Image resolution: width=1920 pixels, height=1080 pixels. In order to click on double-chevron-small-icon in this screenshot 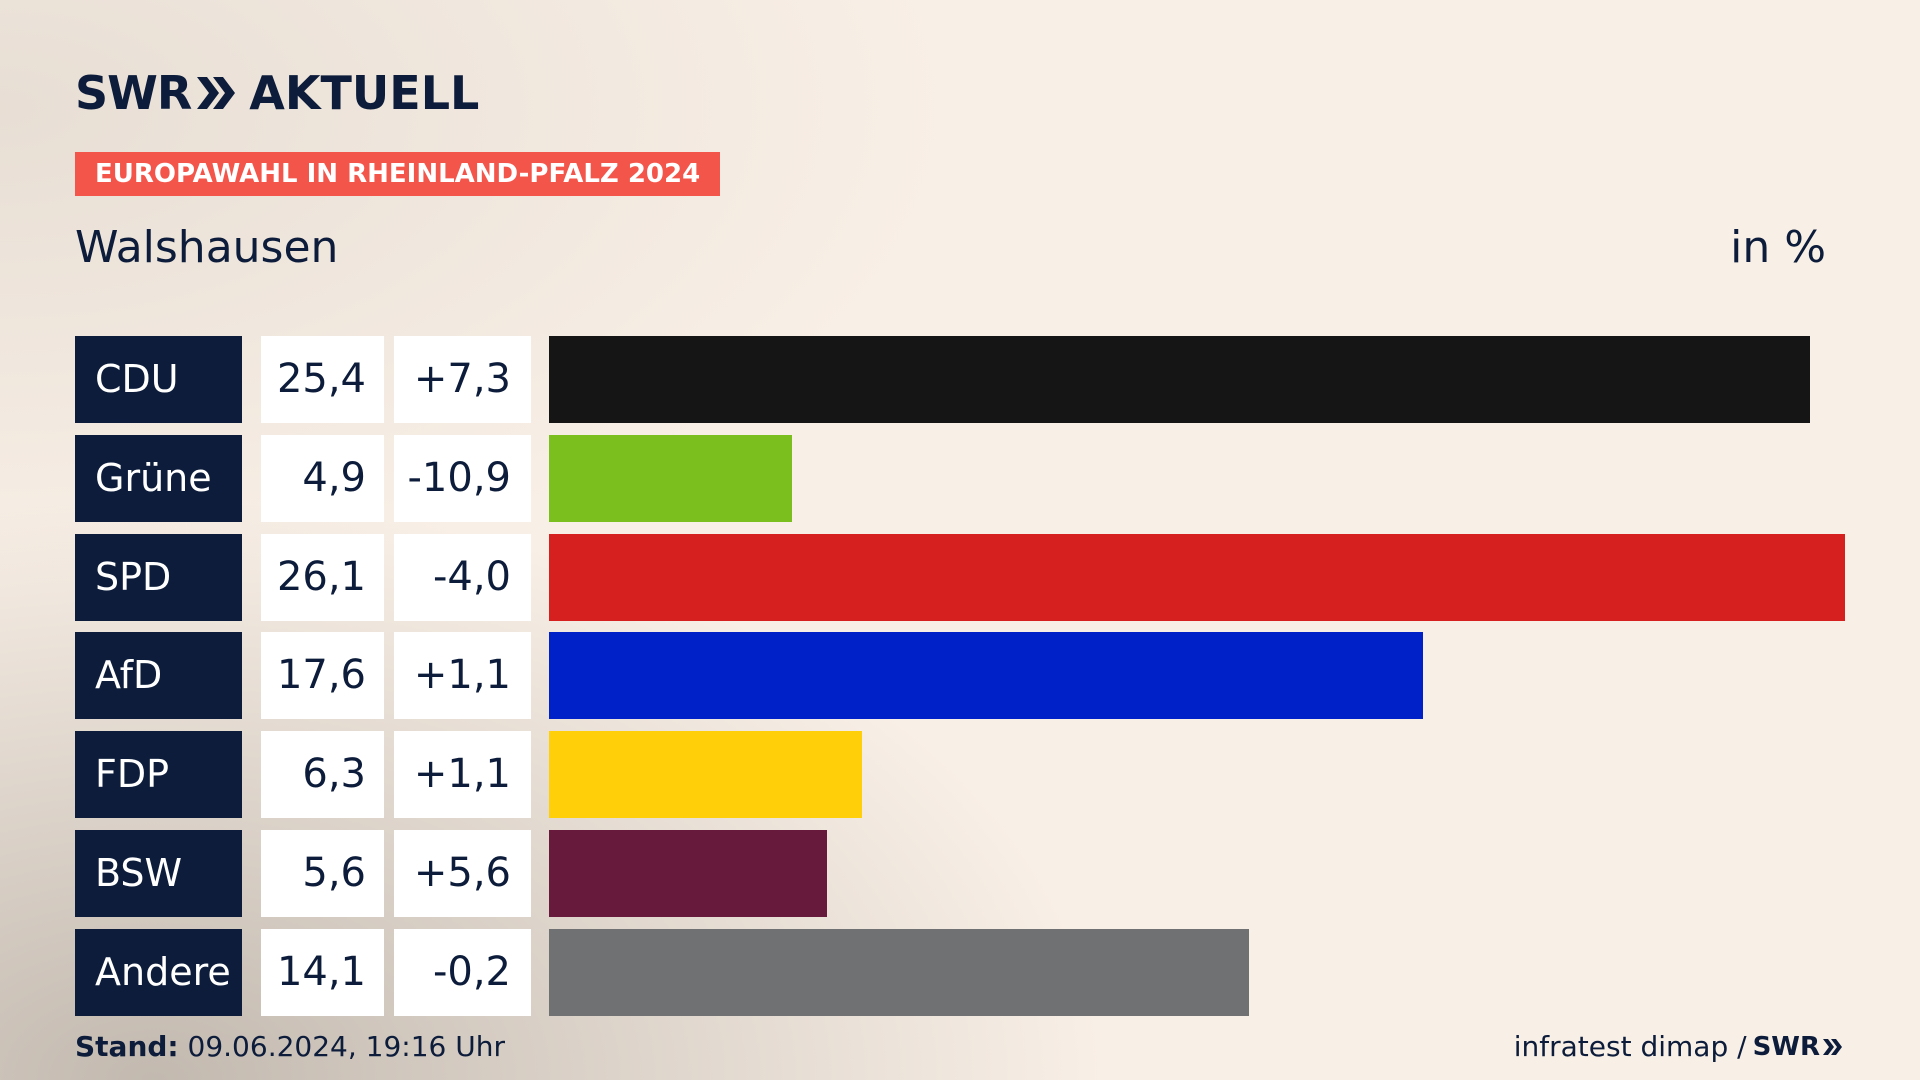, I will do `click(1832, 1047)`.